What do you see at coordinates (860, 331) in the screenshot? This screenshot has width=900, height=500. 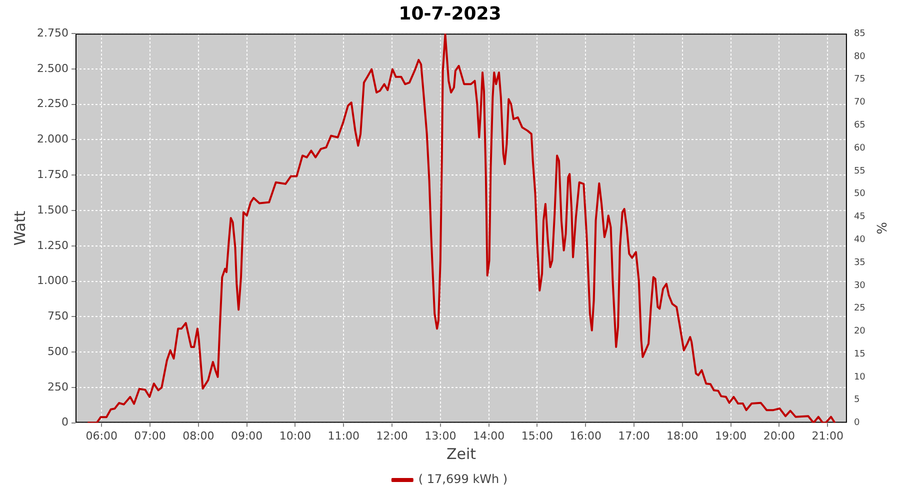 I see `y2-tick-label: 20` at bounding box center [860, 331].